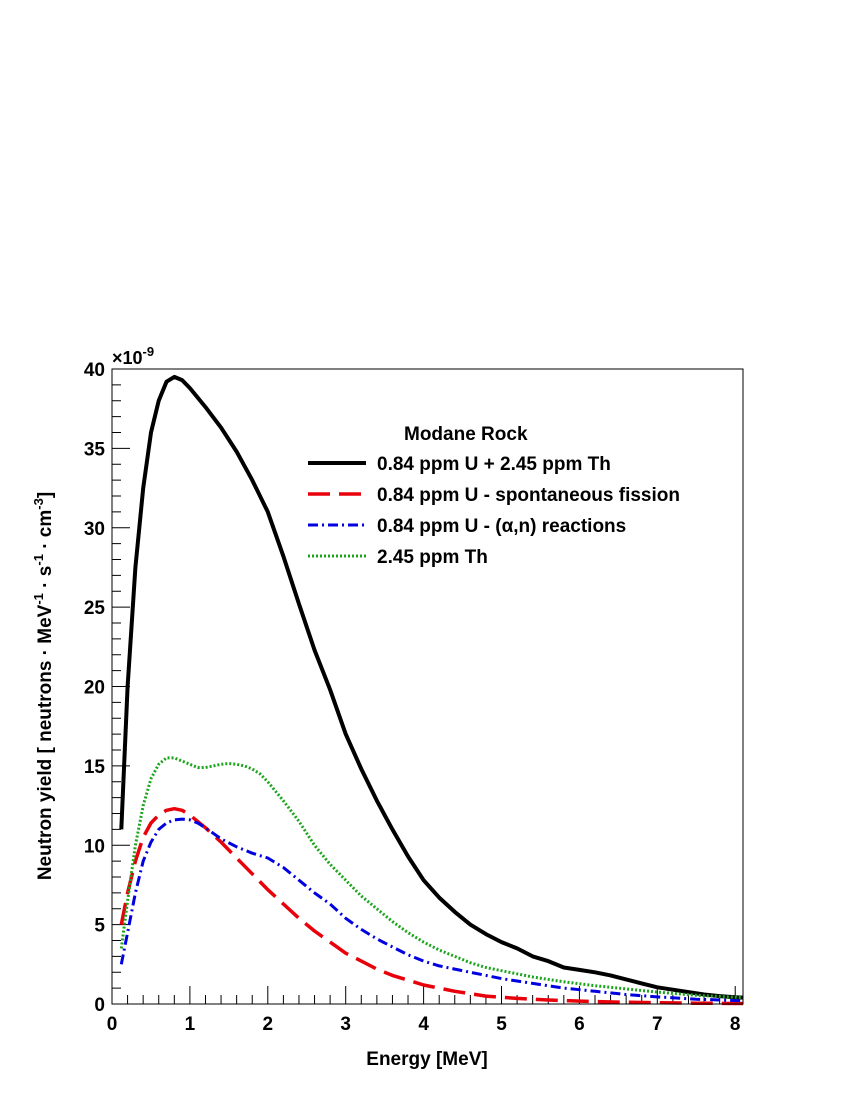 The image size is (850, 1100). Describe the element at coordinates (95, 767) in the screenshot. I see `y-tick-label: 15` at that location.